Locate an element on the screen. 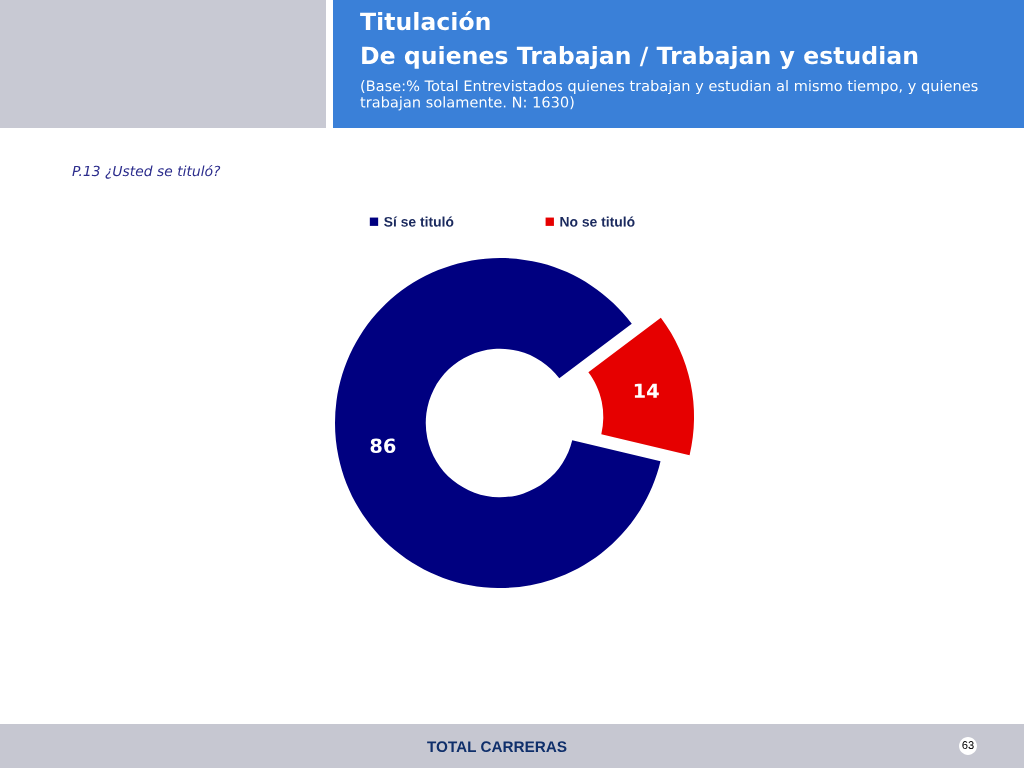 This screenshot has height=768, width=1024. text: P.13 ¿Usted se tituló? is located at coordinates (146, 171).